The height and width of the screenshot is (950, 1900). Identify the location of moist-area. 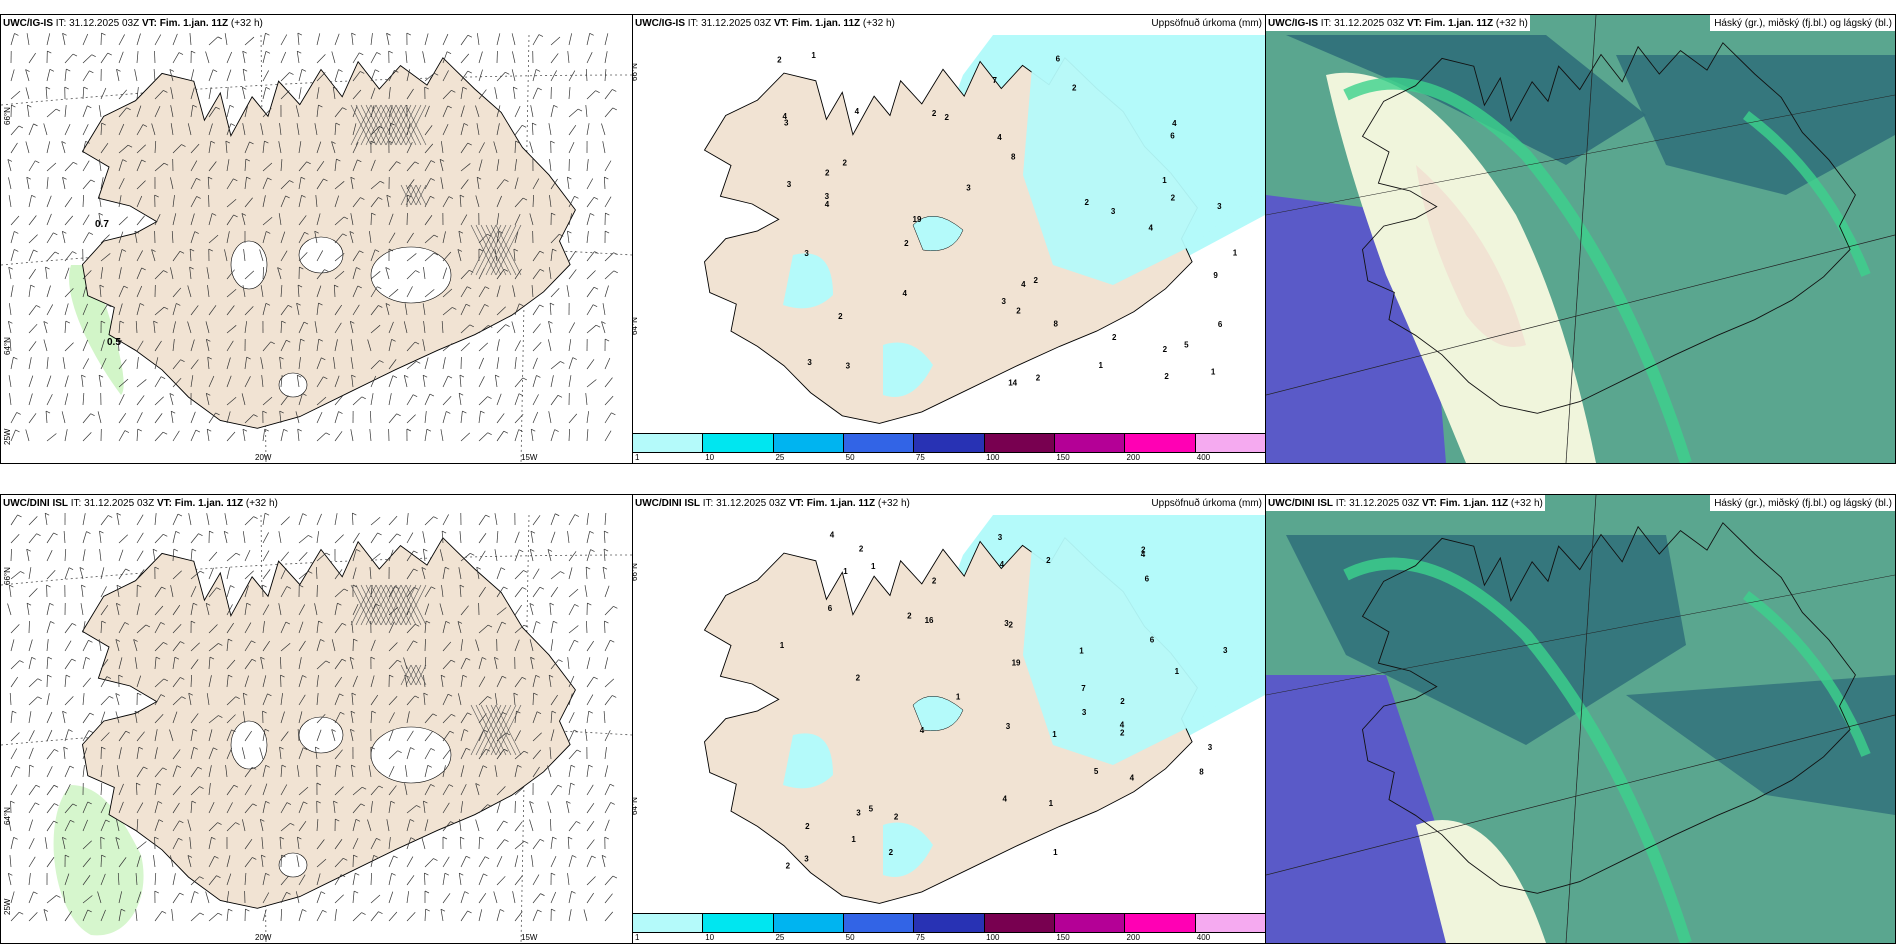
(96, 330).